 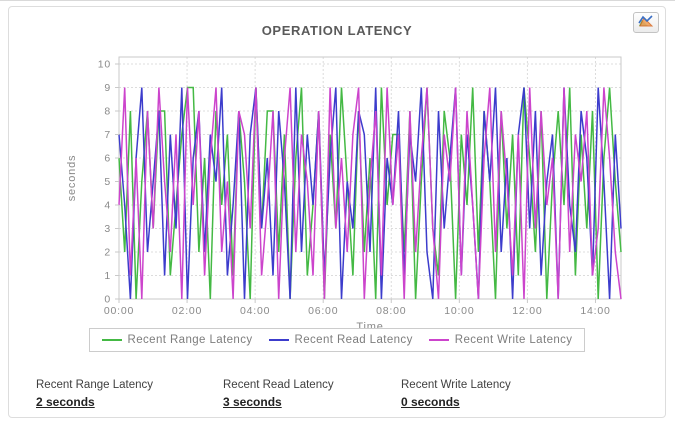 What do you see at coordinates (513, 340) in the screenshot?
I see `legend-label: Recent Write Latency` at bounding box center [513, 340].